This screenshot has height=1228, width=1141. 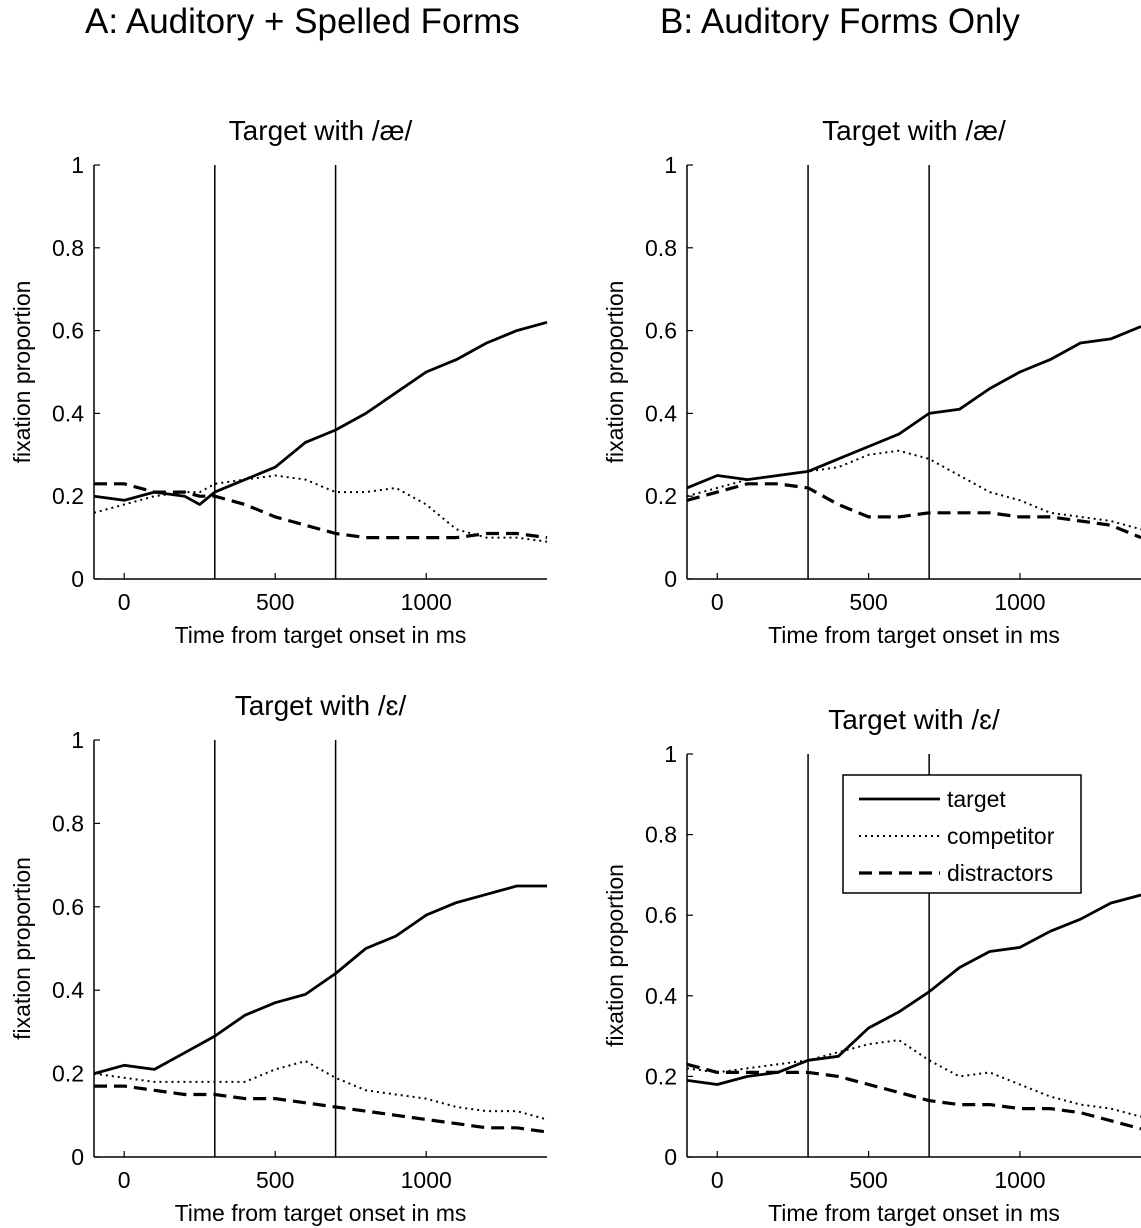 I want to click on chart1-y-axis-label: fixation proportion, so click(x=22, y=372).